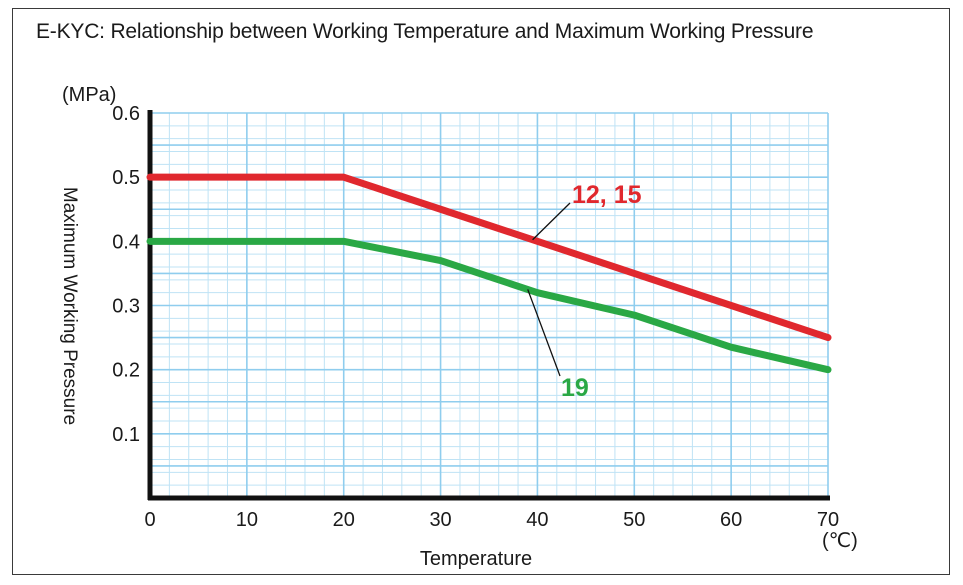 The image size is (963, 585). I want to click on x-tick-label: 70, so click(828, 520).